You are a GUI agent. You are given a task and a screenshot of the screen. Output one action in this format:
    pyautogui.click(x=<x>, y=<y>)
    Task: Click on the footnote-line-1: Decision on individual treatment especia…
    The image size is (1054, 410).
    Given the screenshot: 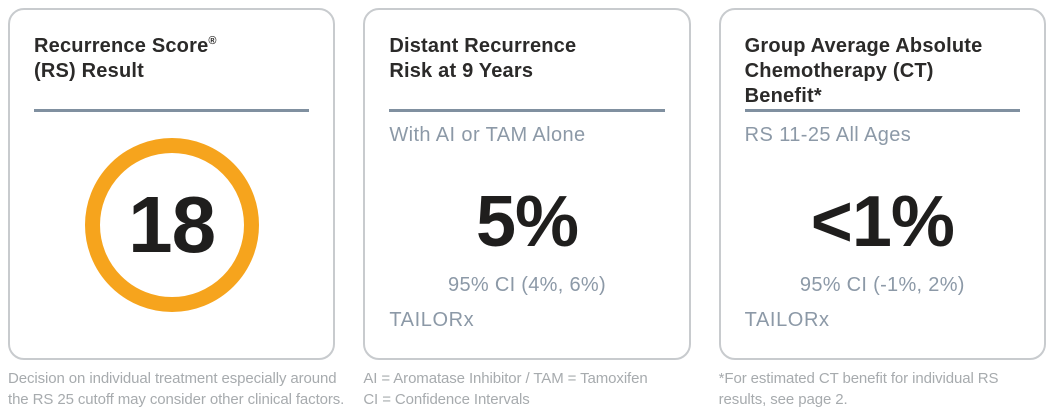 What is the action you would take?
    pyautogui.click(x=172, y=378)
    